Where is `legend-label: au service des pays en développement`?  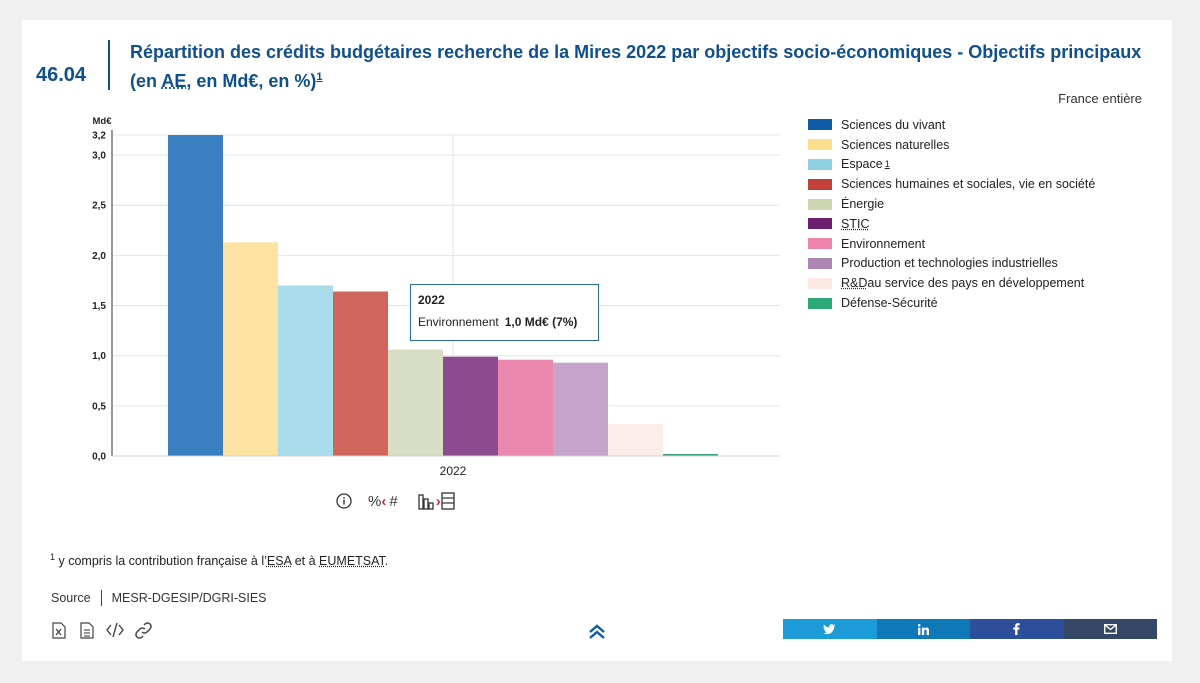
legend-label: au service des pays en développement is located at coordinates (976, 283).